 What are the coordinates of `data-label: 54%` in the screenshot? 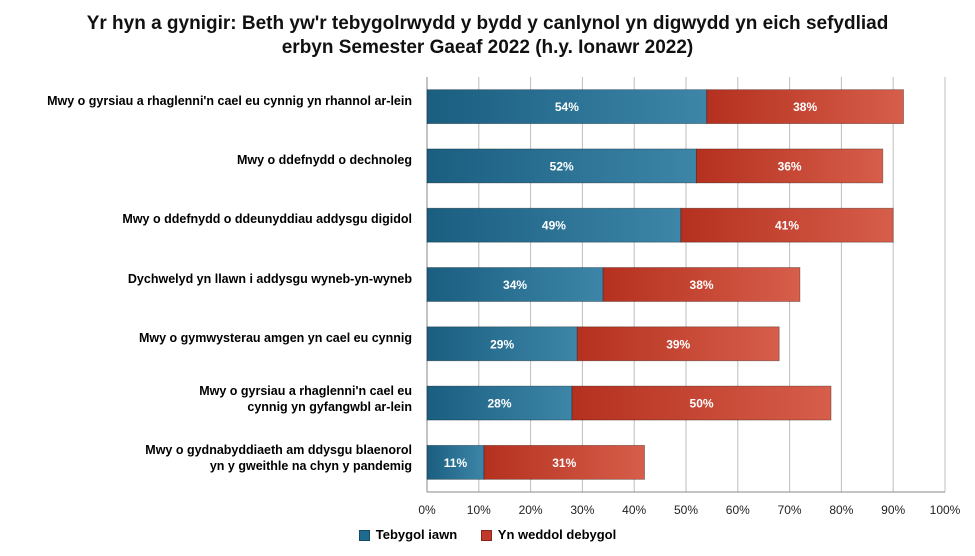 It's located at (567, 107).